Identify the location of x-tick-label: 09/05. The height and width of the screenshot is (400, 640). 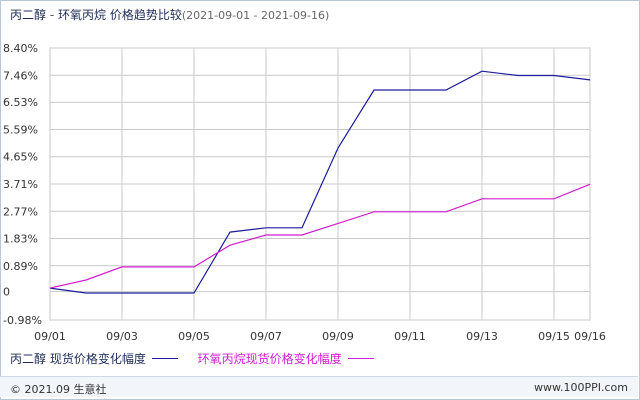
(194, 336).